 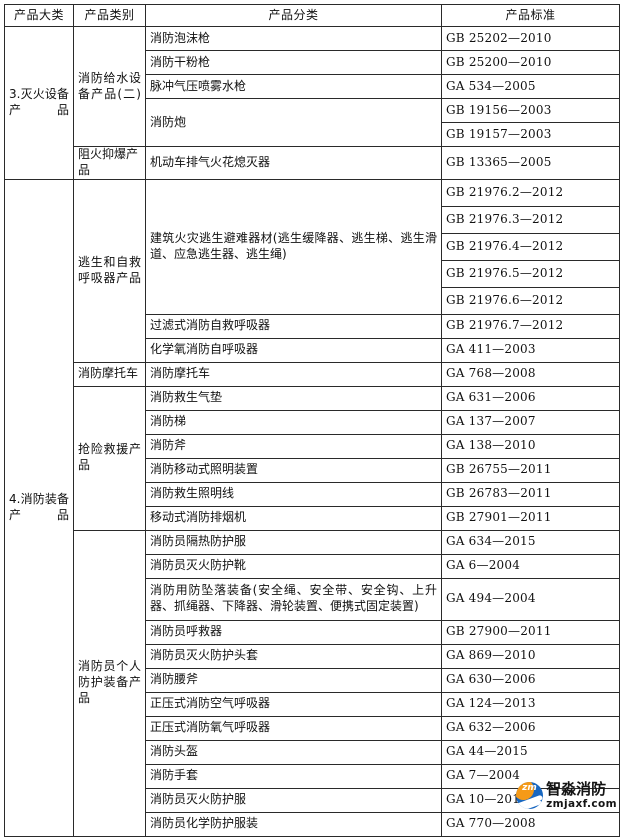 I want to click on standard-cell: GA 534—2005, so click(x=530, y=86).